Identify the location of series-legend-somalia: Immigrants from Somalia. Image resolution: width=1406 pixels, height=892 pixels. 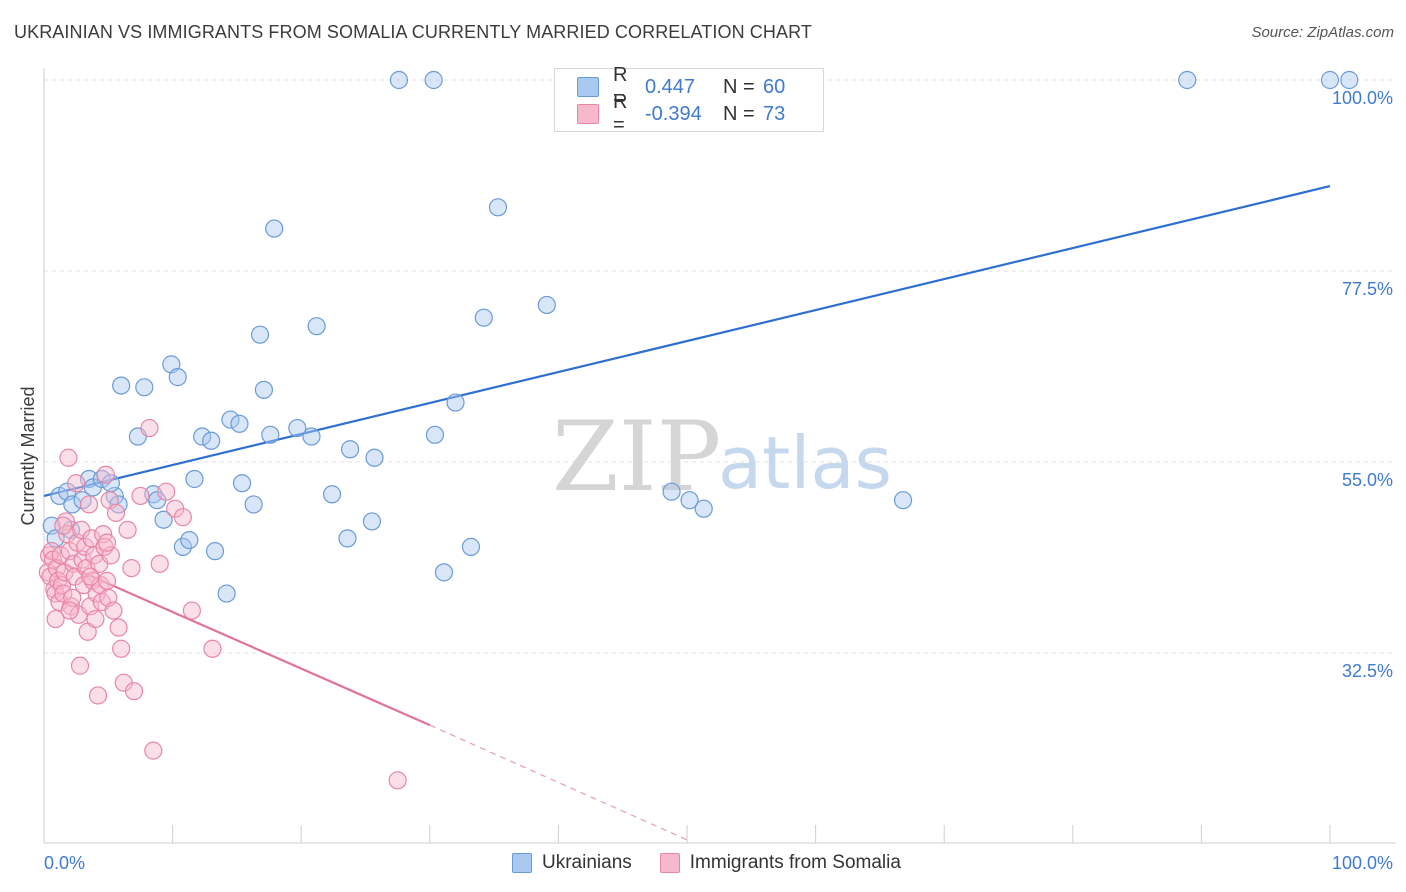
(780, 863).